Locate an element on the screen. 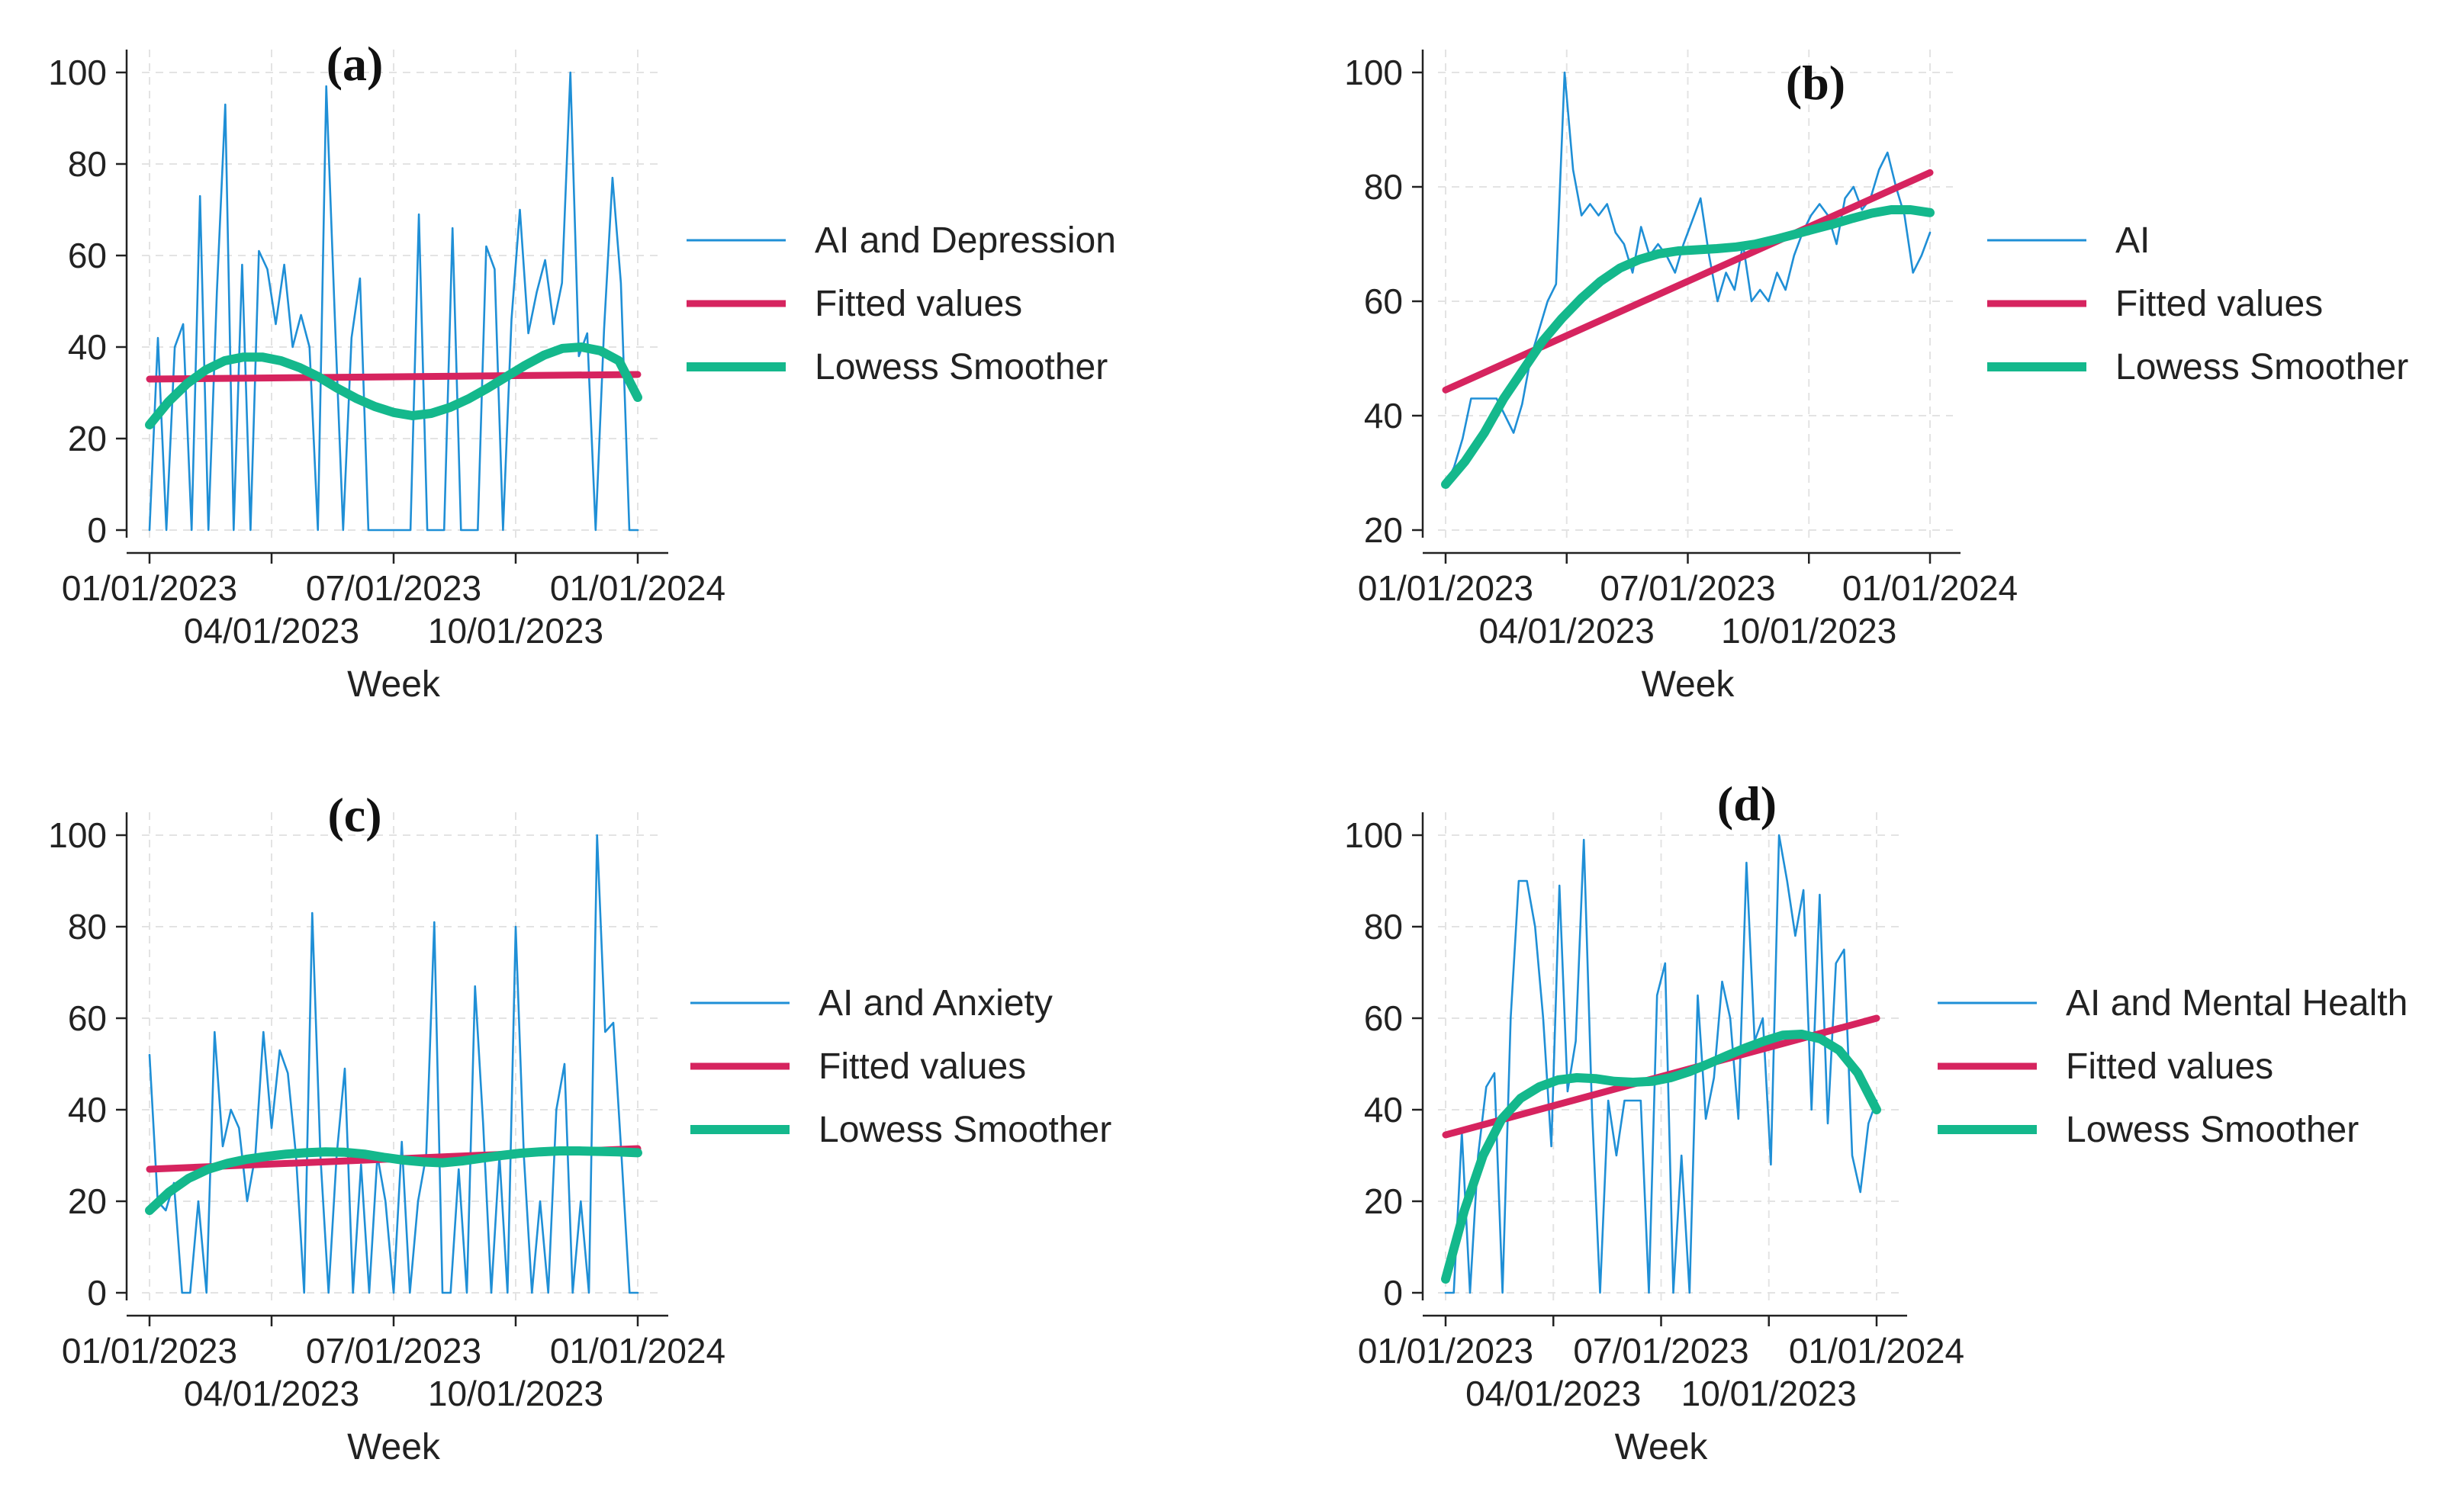 The width and height of the screenshot is (2464, 1501). panel-label: (c) is located at coordinates (354, 815).